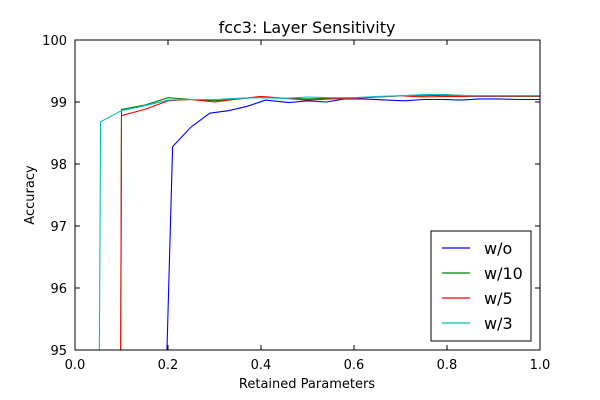 The image size is (600, 400). What do you see at coordinates (54, 41) in the screenshot?
I see `y-tick-label: 100` at bounding box center [54, 41].